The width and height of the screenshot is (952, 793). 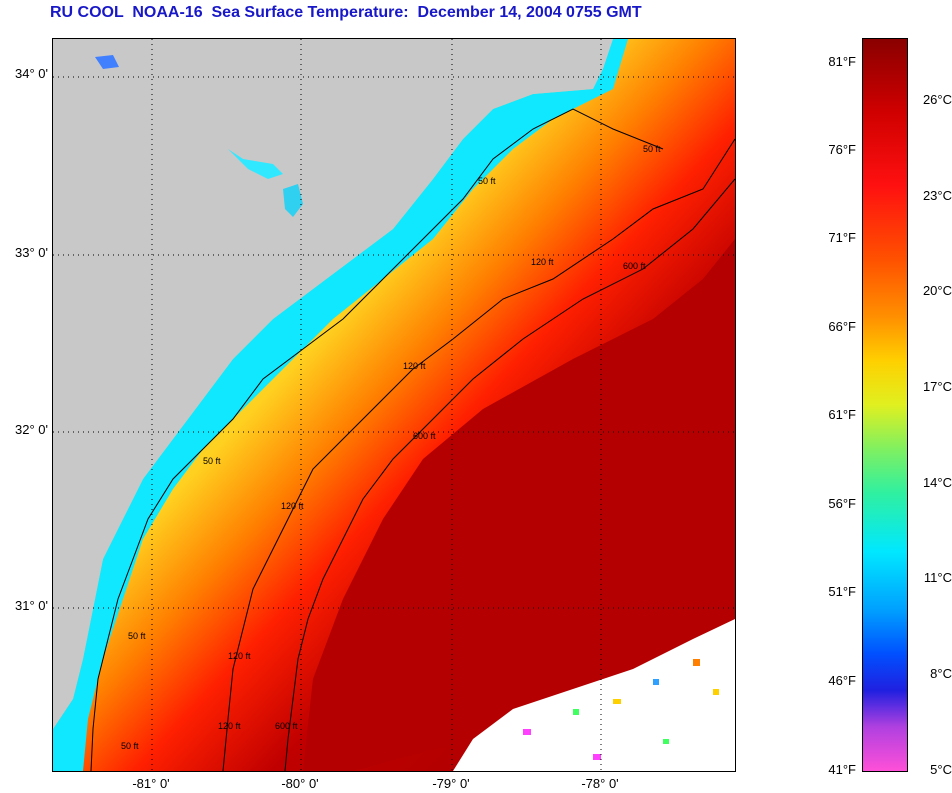 I want to click on colorbar-c-5: 5°C, so click(x=941, y=769).